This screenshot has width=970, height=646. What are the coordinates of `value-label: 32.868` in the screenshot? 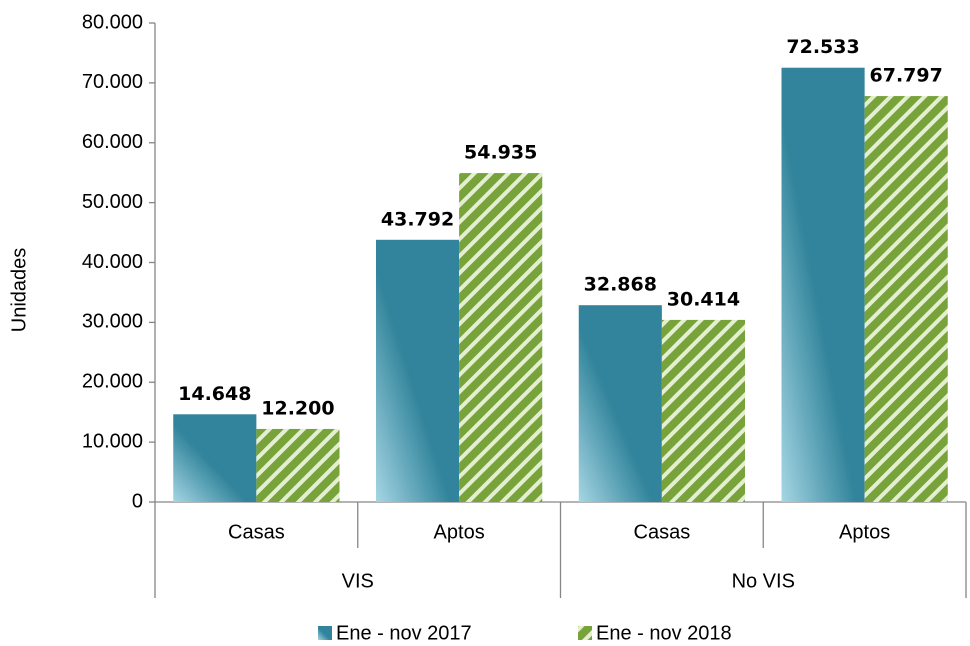 It's located at (620, 285).